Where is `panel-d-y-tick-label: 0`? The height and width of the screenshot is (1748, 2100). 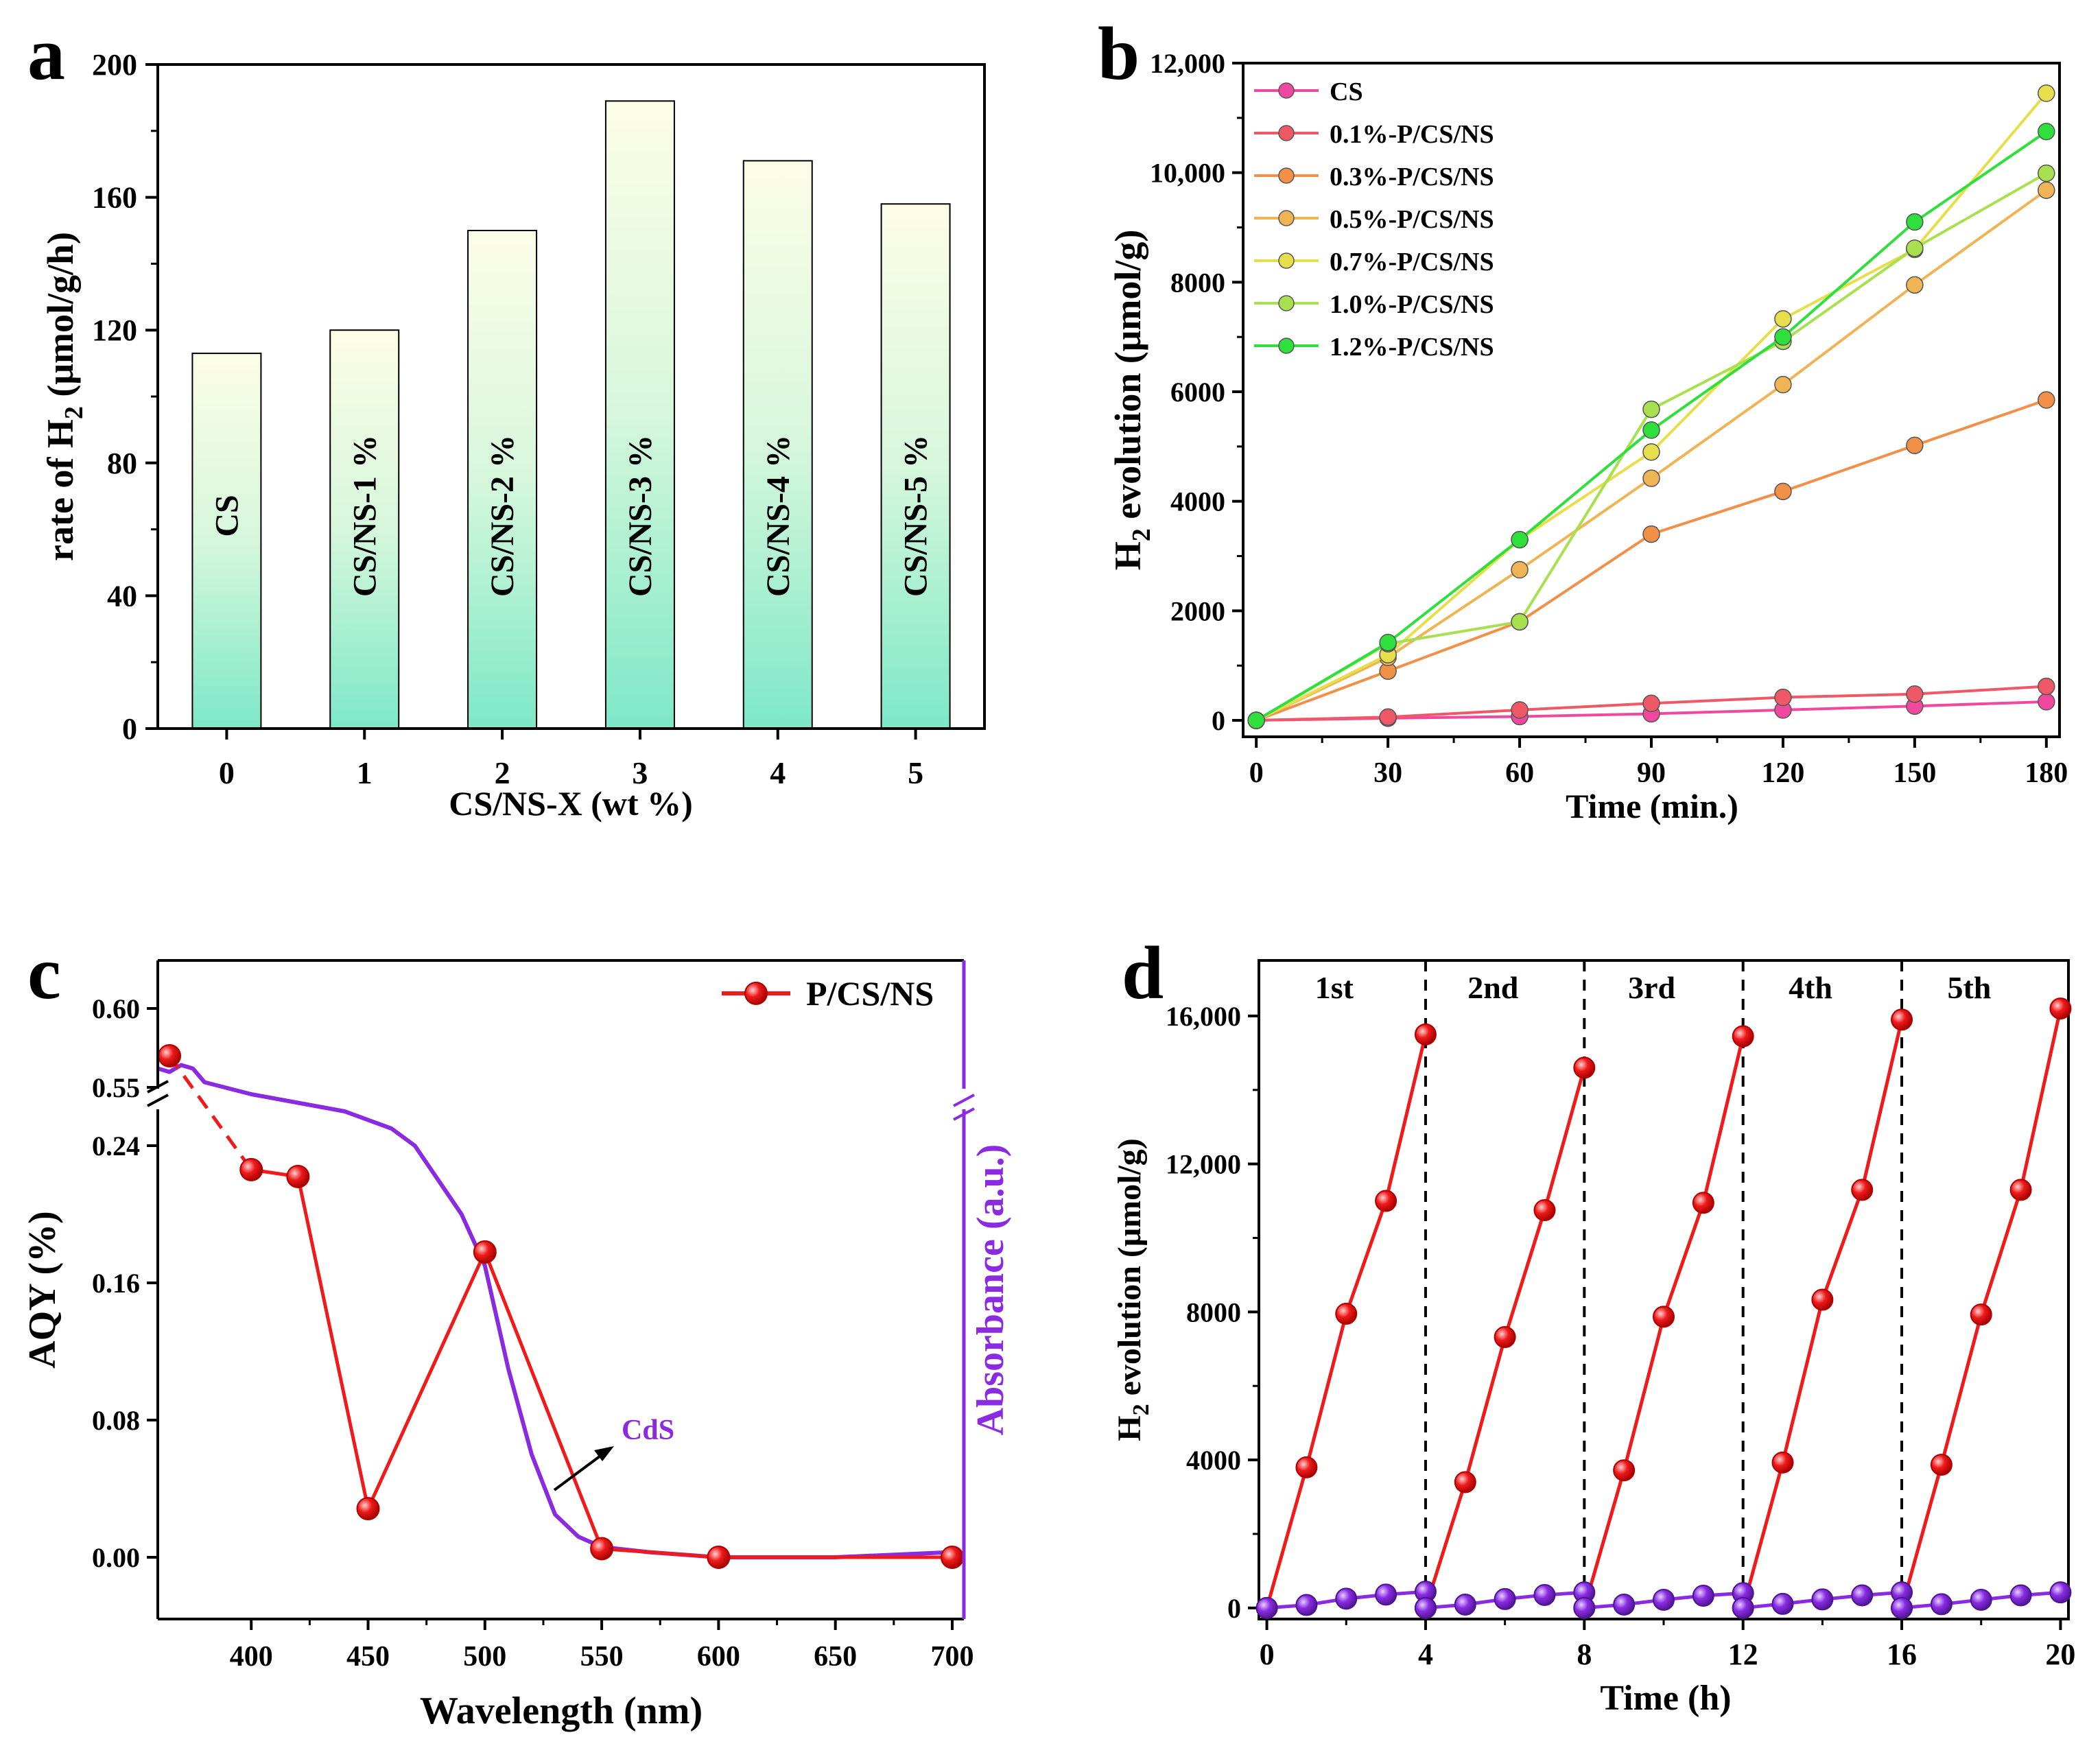
panel-d-y-tick-label: 0 is located at coordinates (1234, 1609).